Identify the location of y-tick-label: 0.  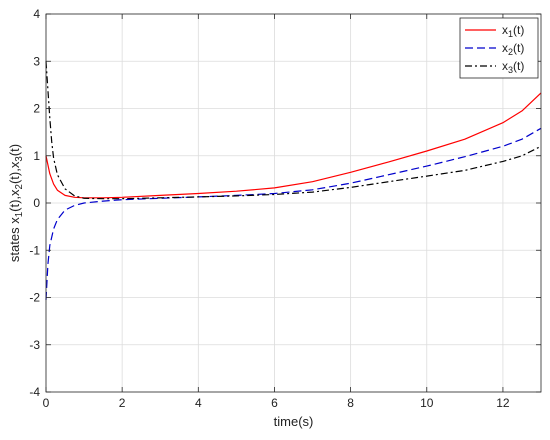
(36, 203).